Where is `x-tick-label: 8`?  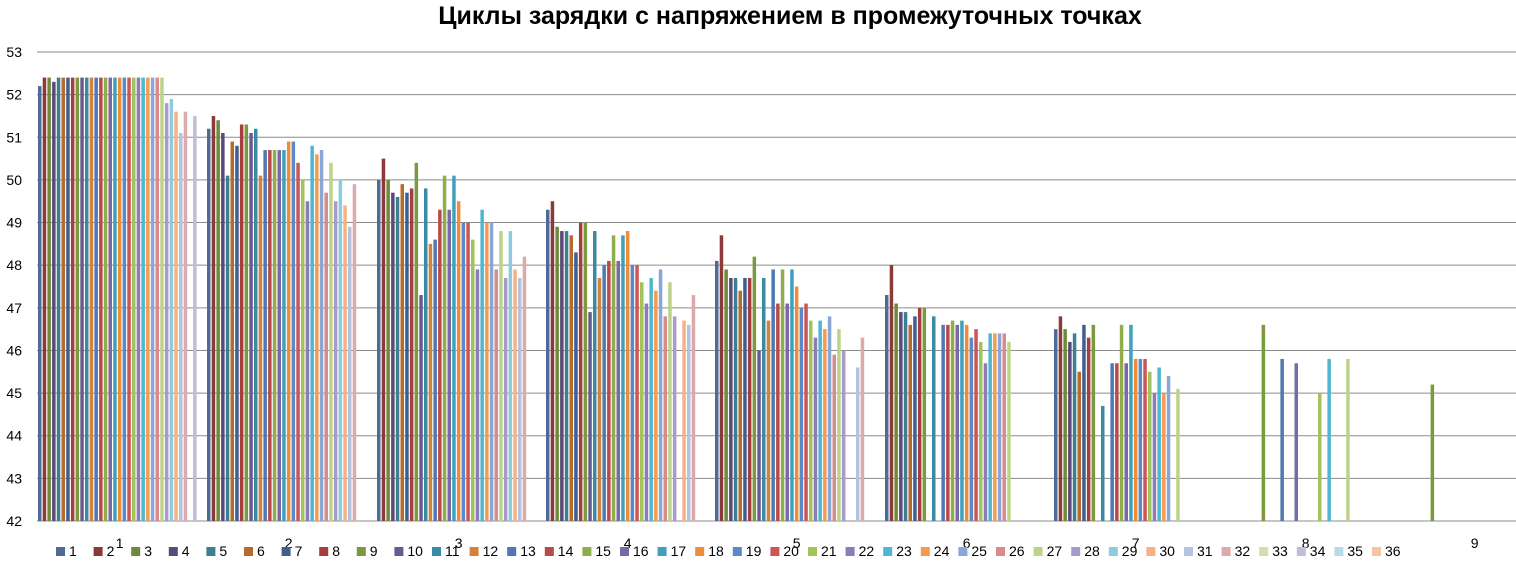 x-tick-label: 8 is located at coordinates (1306, 543).